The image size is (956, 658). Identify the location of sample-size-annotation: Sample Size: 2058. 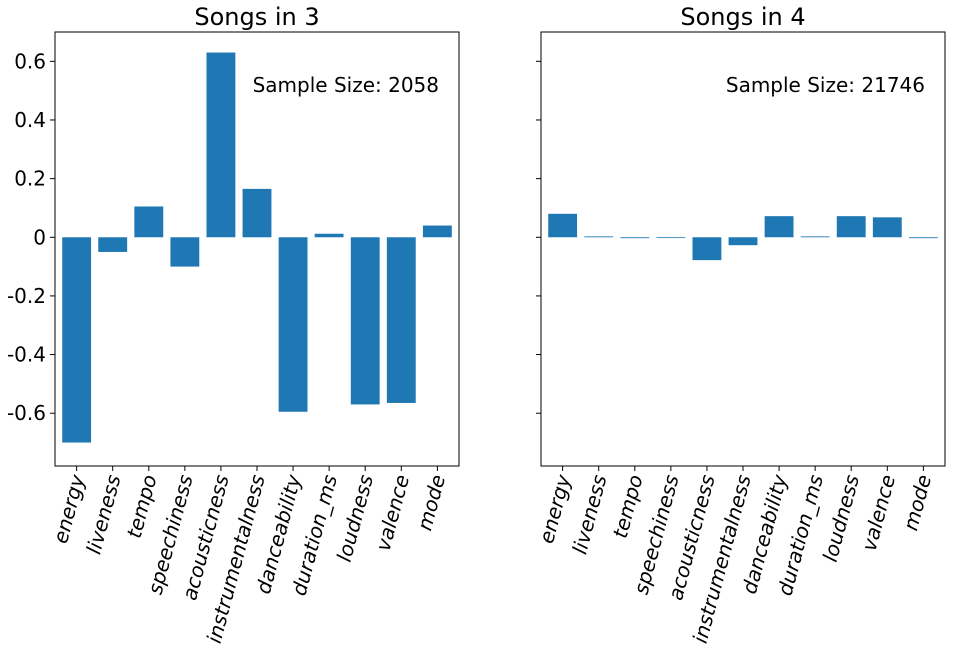
(346, 85).